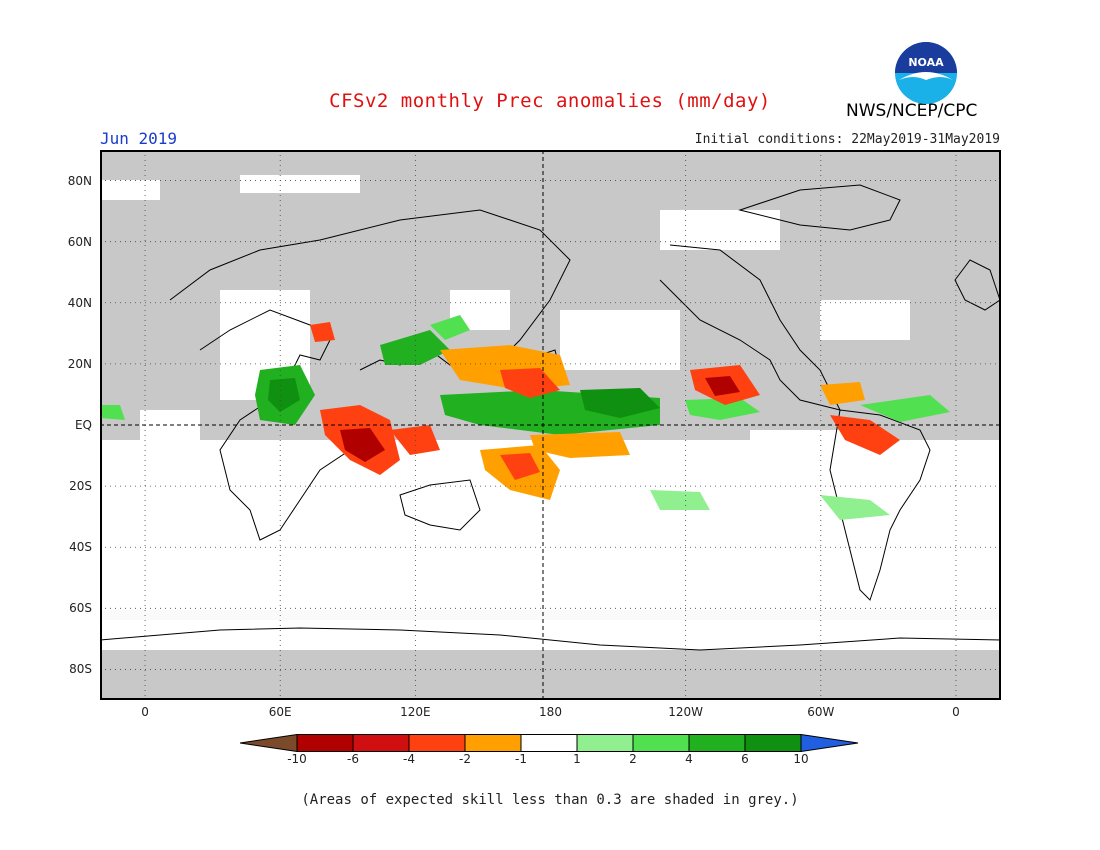  Describe the element at coordinates (80, 608) in the screenshot. I see `lat-tick-label: 60S` at that location.